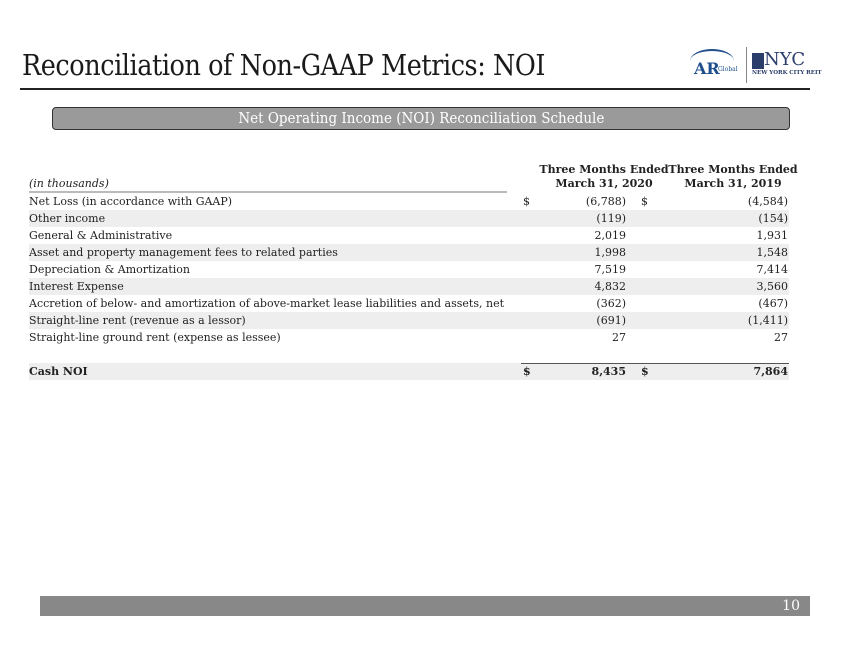  What do you see at coordinates (409, 354) in the screenshot?
I see `spacer-row` at bounding box center [409, 354].